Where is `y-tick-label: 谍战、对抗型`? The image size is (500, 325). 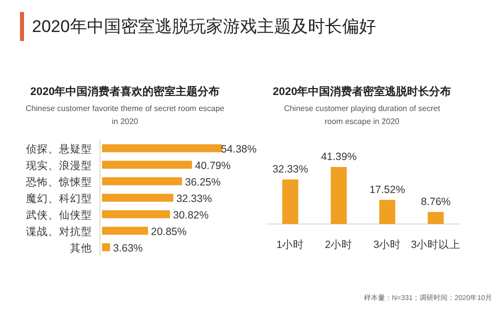 y-tick-label: 谍战、对抗型 is located at coordinates (59, 231).